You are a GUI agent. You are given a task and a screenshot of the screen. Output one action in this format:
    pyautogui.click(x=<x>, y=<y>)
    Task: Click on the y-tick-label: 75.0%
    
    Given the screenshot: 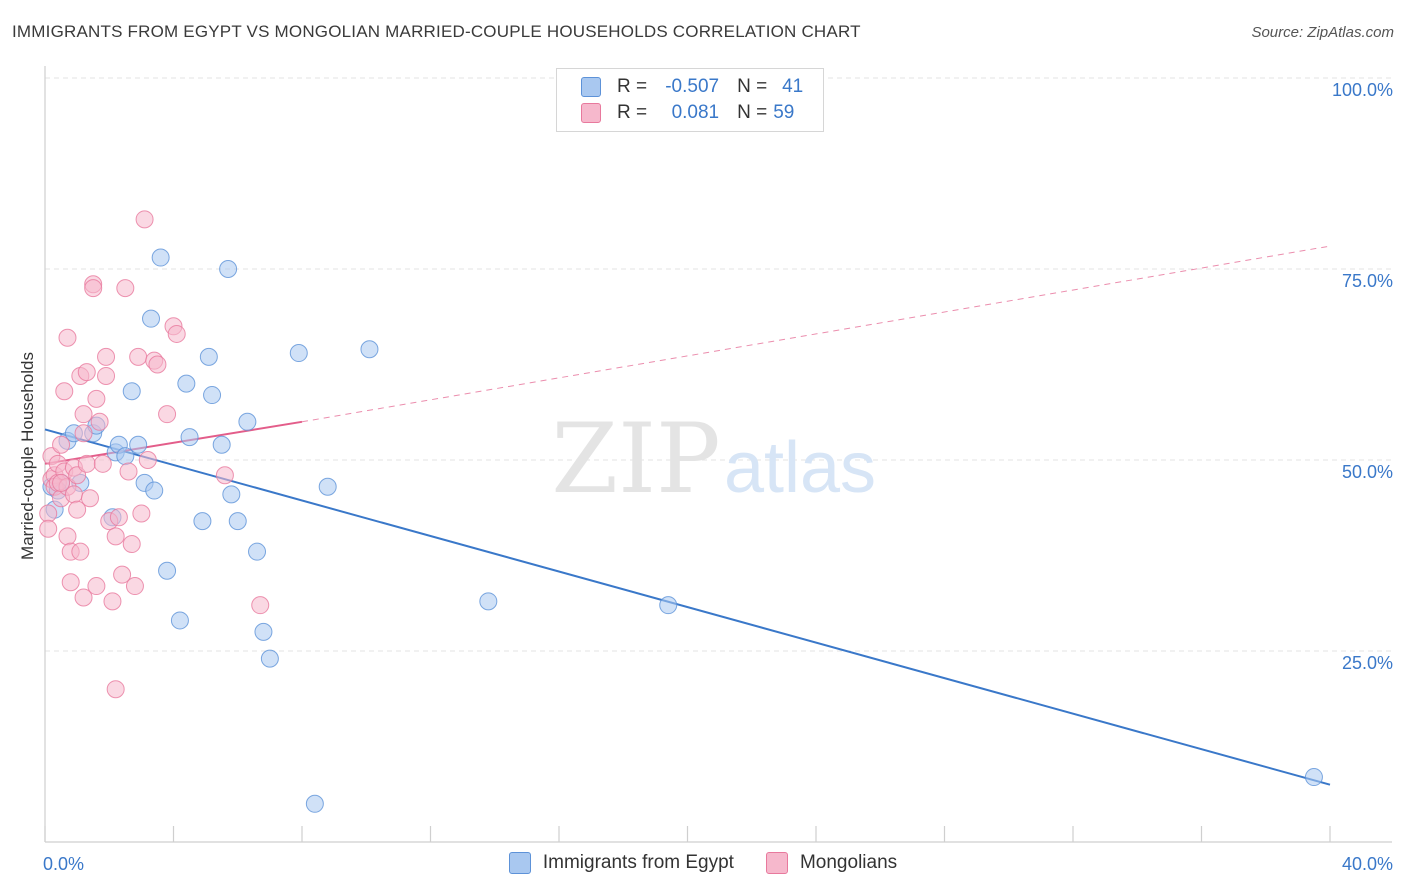 What is the action you would take?
    pyautogui.click(x=1367, y=281)
    